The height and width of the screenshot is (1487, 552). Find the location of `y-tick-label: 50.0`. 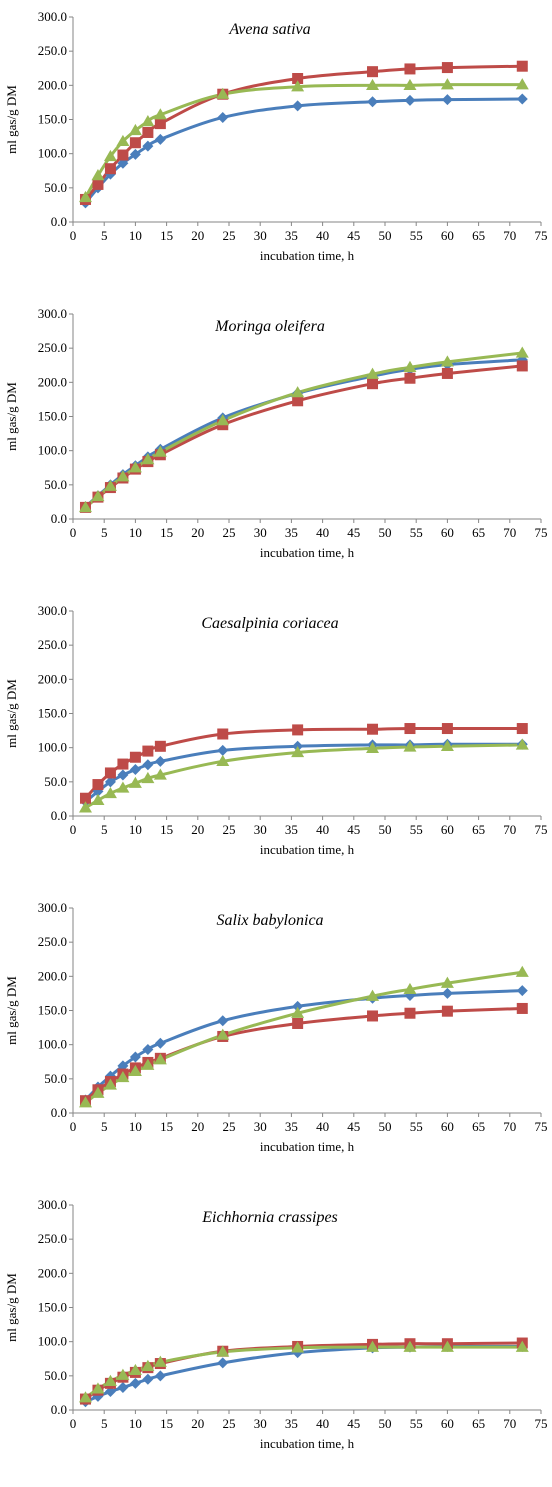

y-tick-label: 50.0 is located at coordinates (55, 1375).